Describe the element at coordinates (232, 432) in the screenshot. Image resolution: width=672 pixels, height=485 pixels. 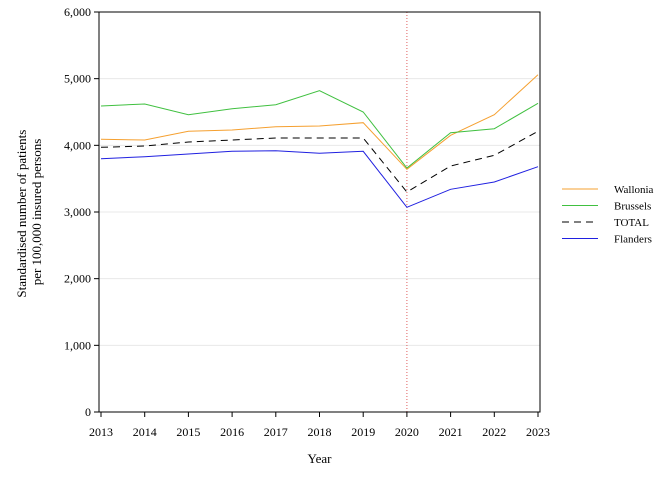
I see `x-tick-label: 2016` at that location.